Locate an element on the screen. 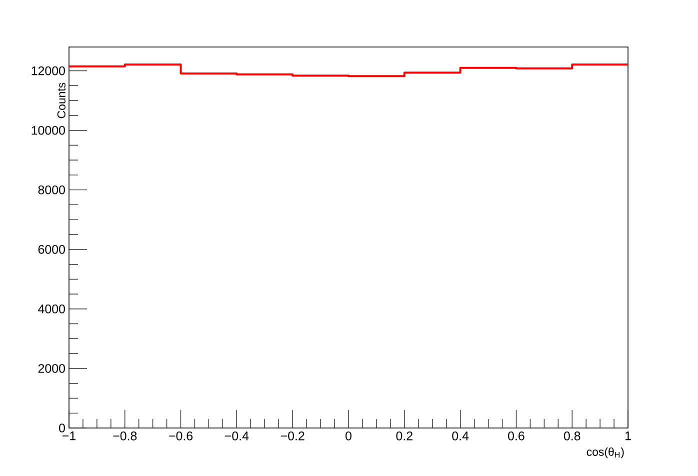  x-tick-label: 0.6 is located at coordinates (516, 436).